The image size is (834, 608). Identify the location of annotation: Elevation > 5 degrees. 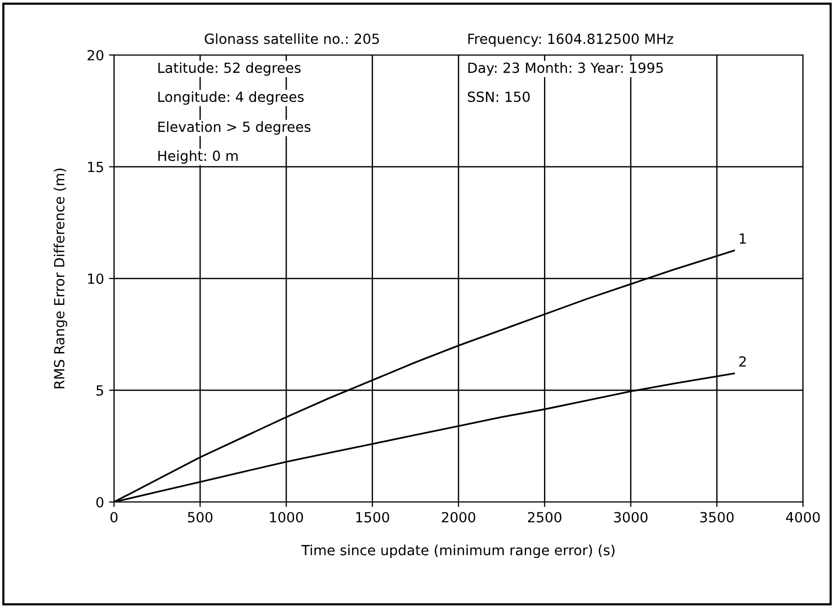
(234, 128).